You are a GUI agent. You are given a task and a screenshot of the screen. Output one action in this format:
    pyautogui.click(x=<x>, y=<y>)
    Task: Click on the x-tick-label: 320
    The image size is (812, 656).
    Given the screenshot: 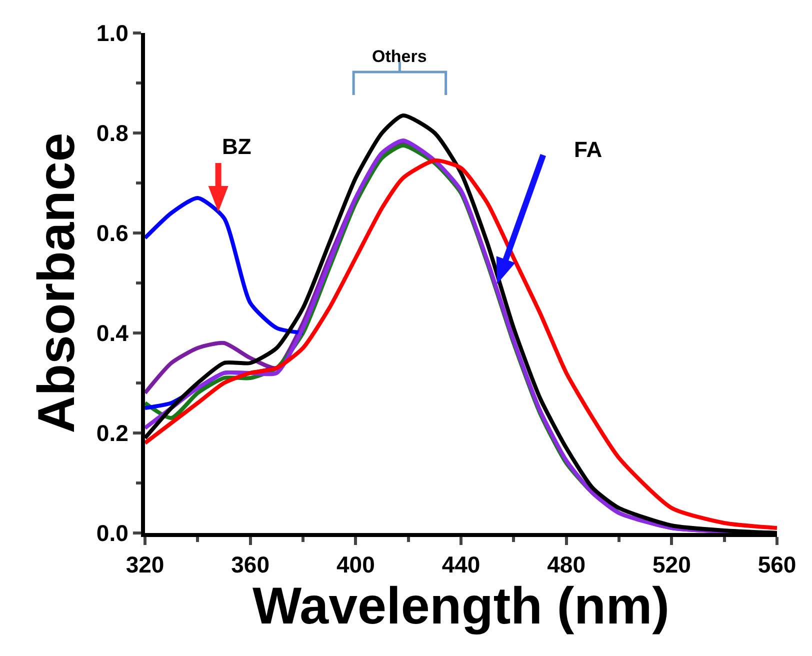 What is the action you would take?
    pyautogui.click(x=145, y=565)
    